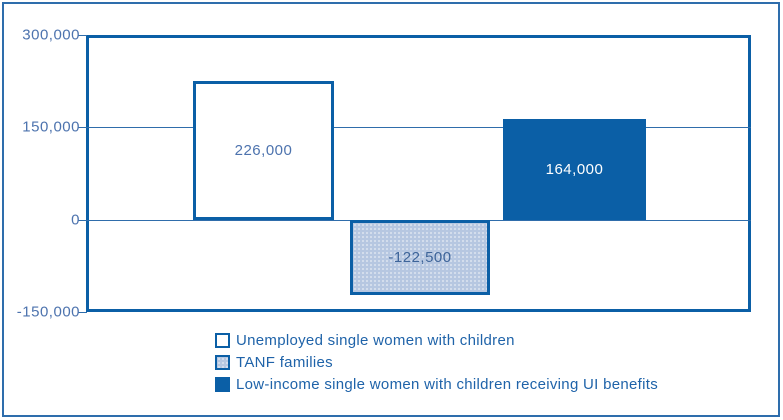 The image size is (783, 420). I want to click on y-tick-label: 300,000, so click(51, 35).